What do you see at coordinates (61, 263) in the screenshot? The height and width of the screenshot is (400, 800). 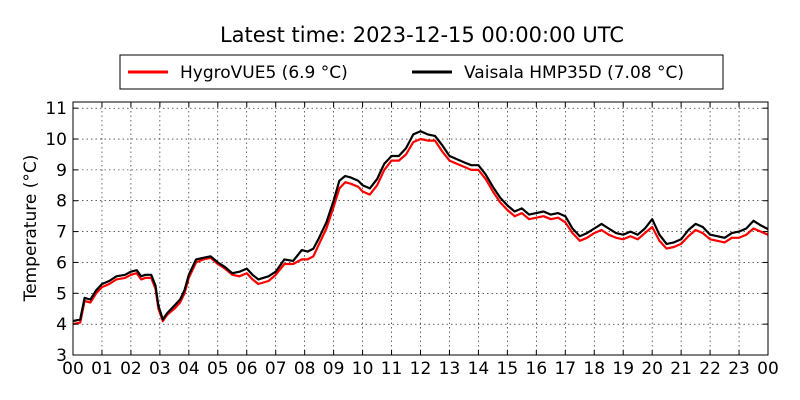 I see `y-tick-label: 6` at bounding box center [61, 263].